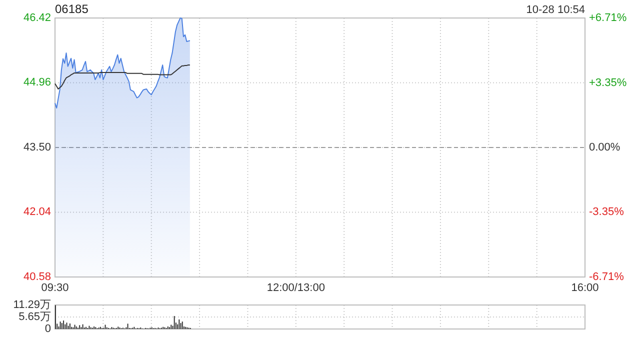 Image resolution: width=640 pixels, height=360 pixels. Describe the element at coordinates (47, 328) in the screenshot. I see `y-tick-label: 0` at that location.